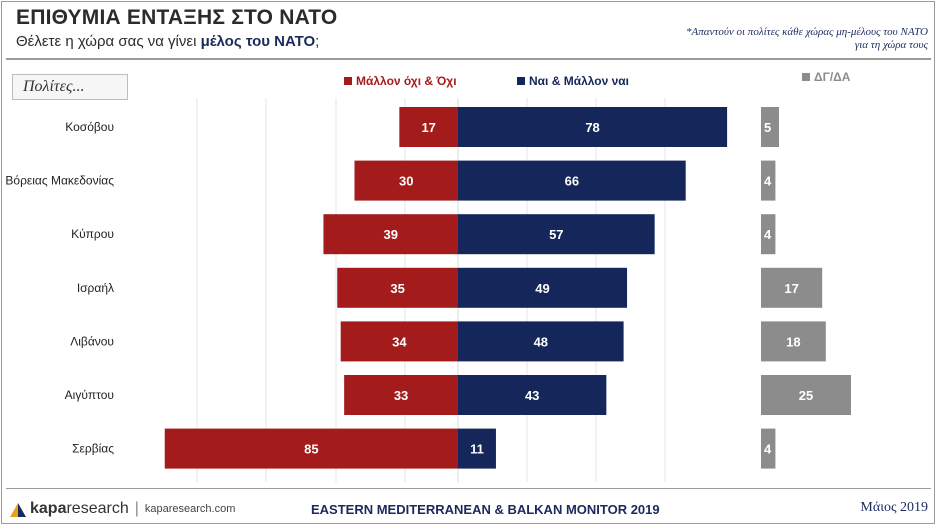 The height and width of the screenshot is (527, 938). Describe the element at coordinates (348, 81) in the screenshot. I see `legend-swatch-no` at that location.